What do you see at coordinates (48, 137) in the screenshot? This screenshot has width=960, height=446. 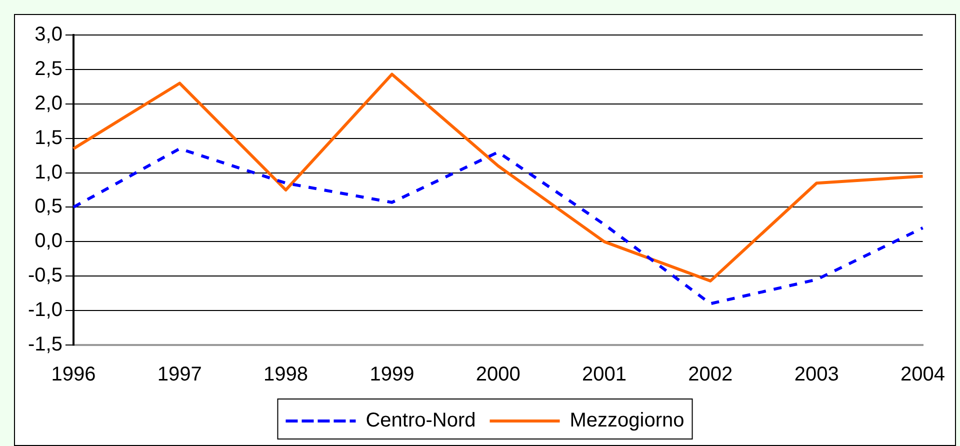 I see `y-tick-label: 1,5` at bounding box center [48, 137].